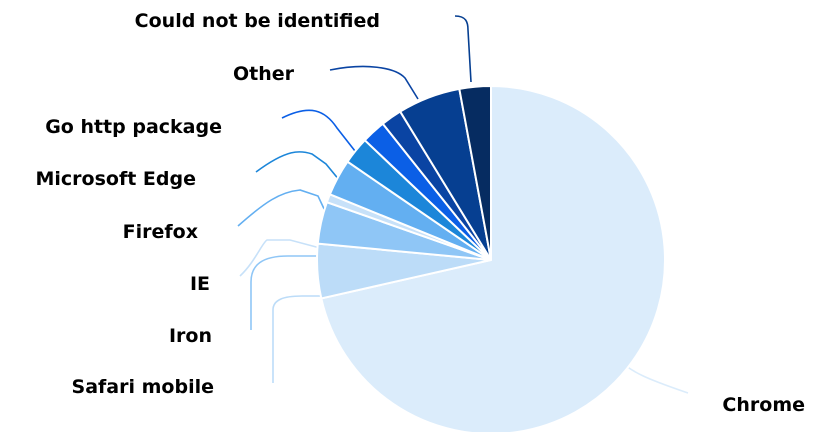 The height and width of the screenshot is (432, 824). What do you see at coordinates (160, 232) in the screenshot?
I see `slice-label-firefox: Firefox` at bounding box center [160, 232].